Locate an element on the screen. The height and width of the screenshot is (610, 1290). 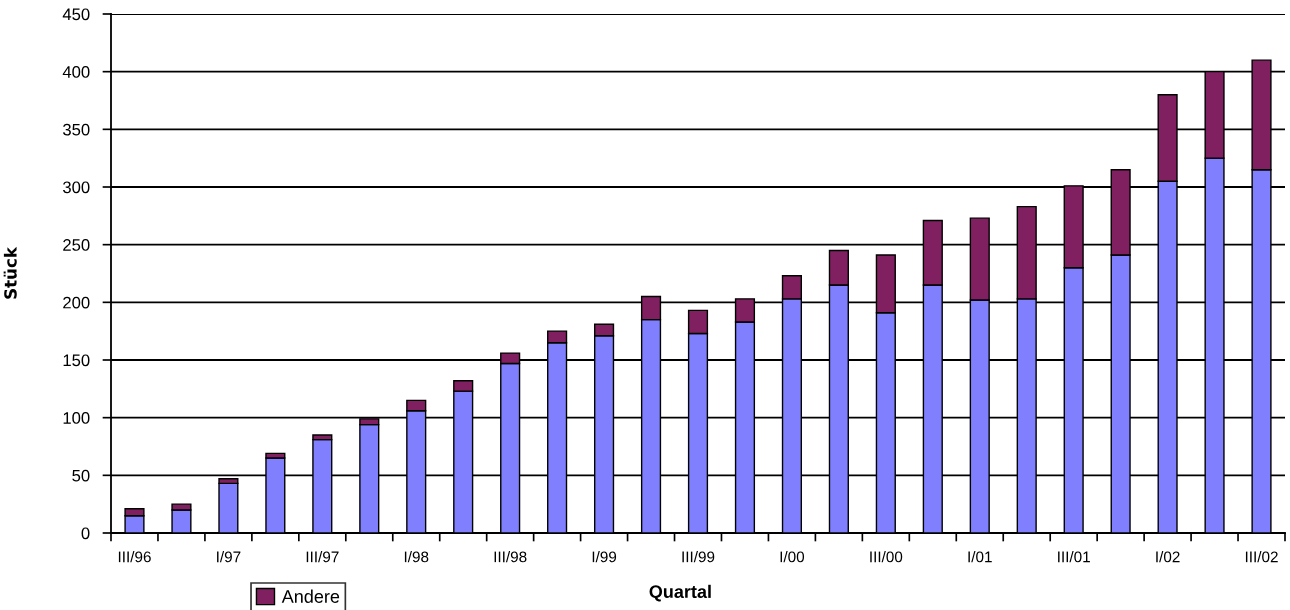
x-tick-label: III/99 is located at coordinates (698, 557).